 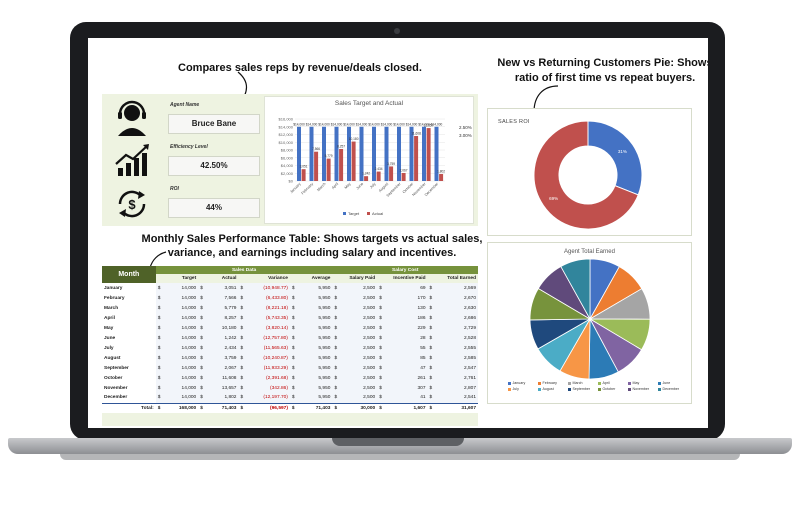 I want to click on cell-target: 168,000, so click(x=181, y=407).